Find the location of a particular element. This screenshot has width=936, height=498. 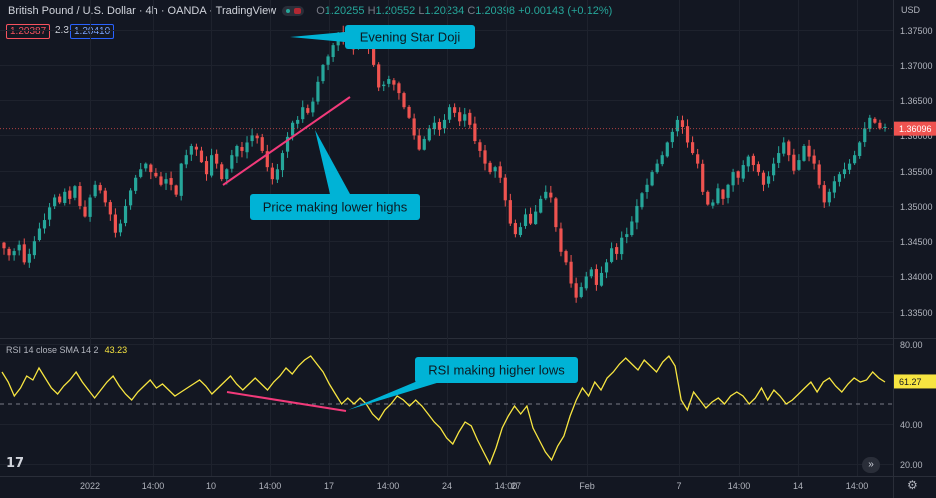

callout-evening-star-box is located at coordinates (410, 37).